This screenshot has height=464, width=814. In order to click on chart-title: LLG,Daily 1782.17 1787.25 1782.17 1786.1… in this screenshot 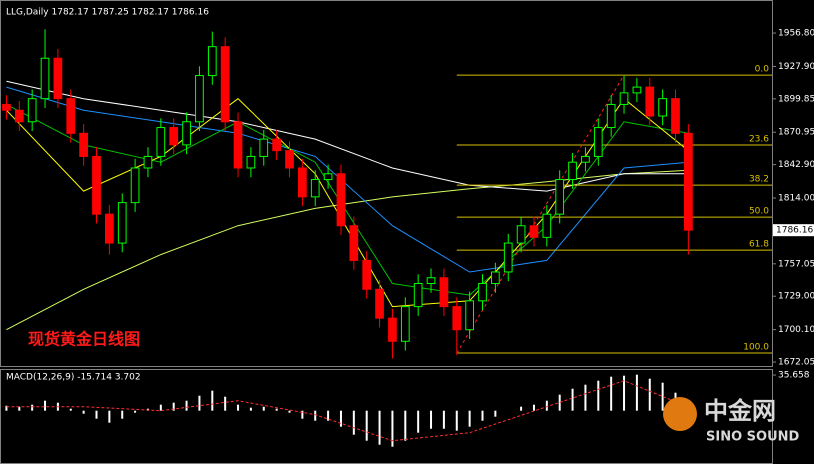, I will do `click(107, 13)`.